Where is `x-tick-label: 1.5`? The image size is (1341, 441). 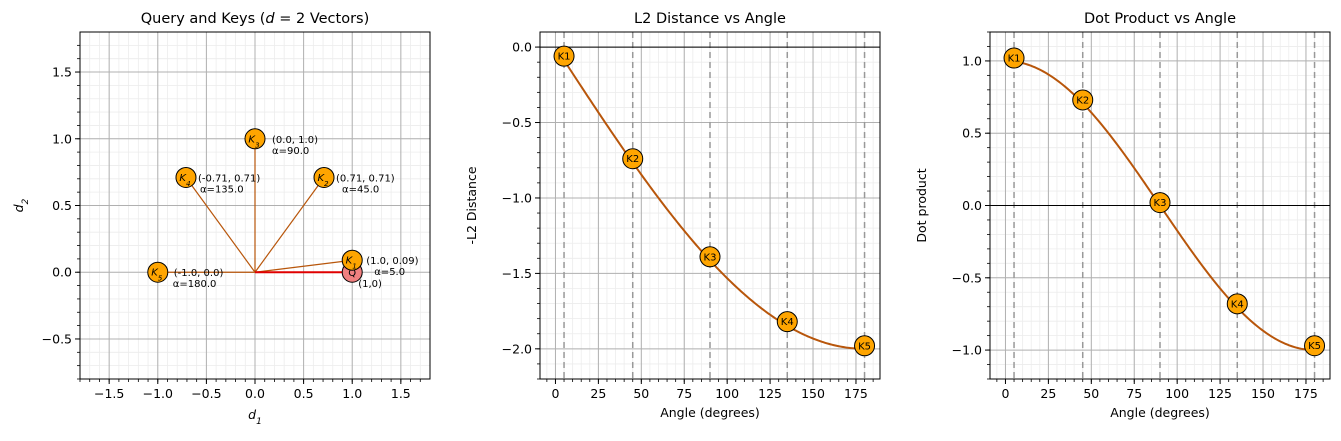 x-tick-label: 1.5 is located at coordinates (401, 393).